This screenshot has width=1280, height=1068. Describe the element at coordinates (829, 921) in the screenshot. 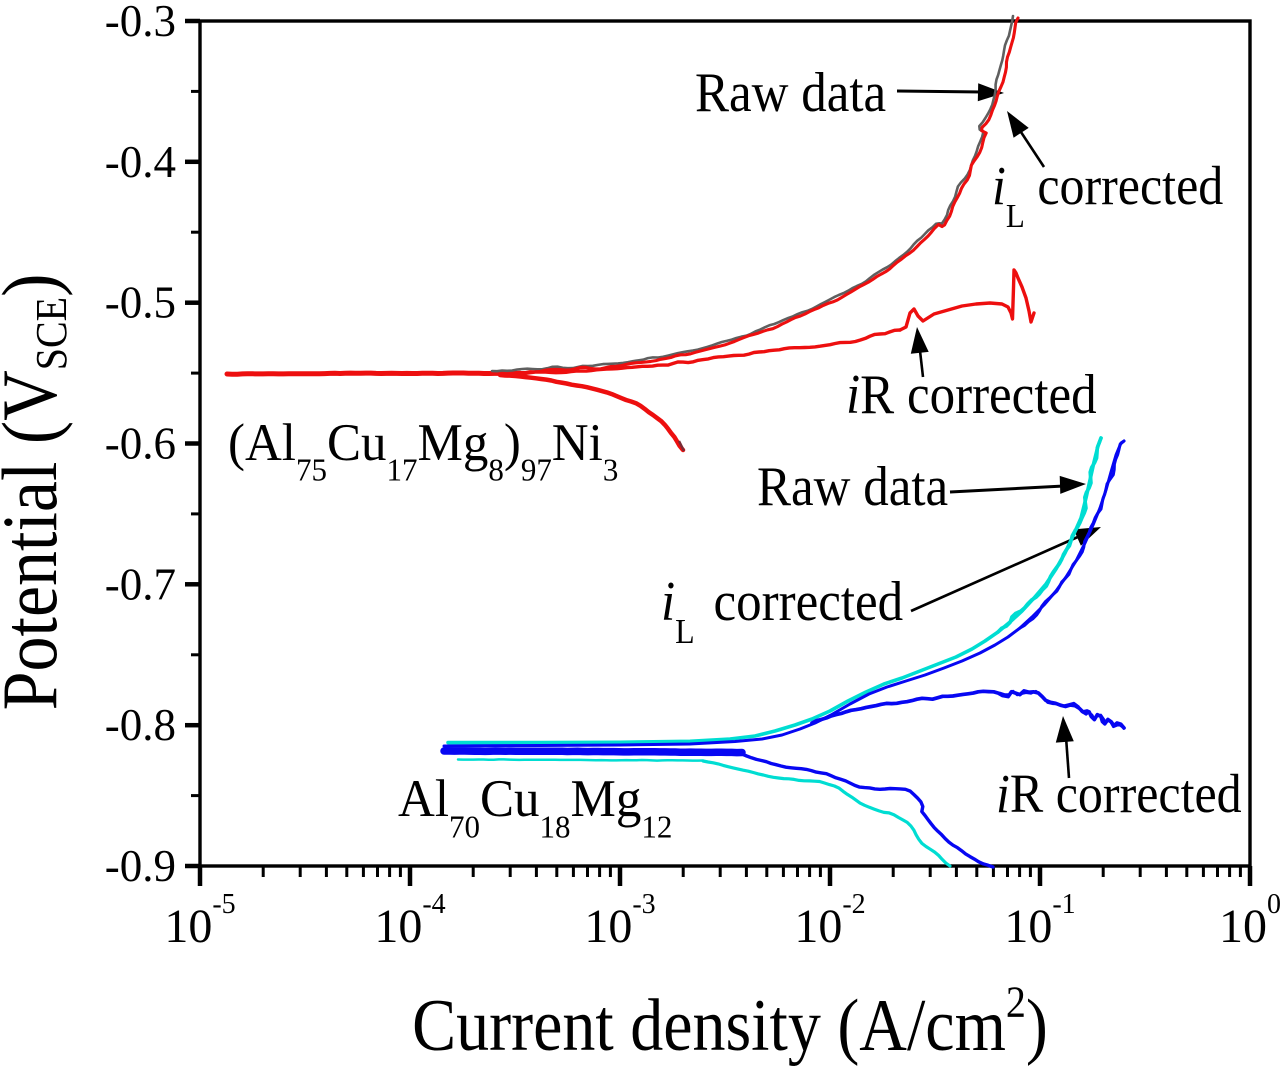

I see `svg-text: 10⁻²` at that location.